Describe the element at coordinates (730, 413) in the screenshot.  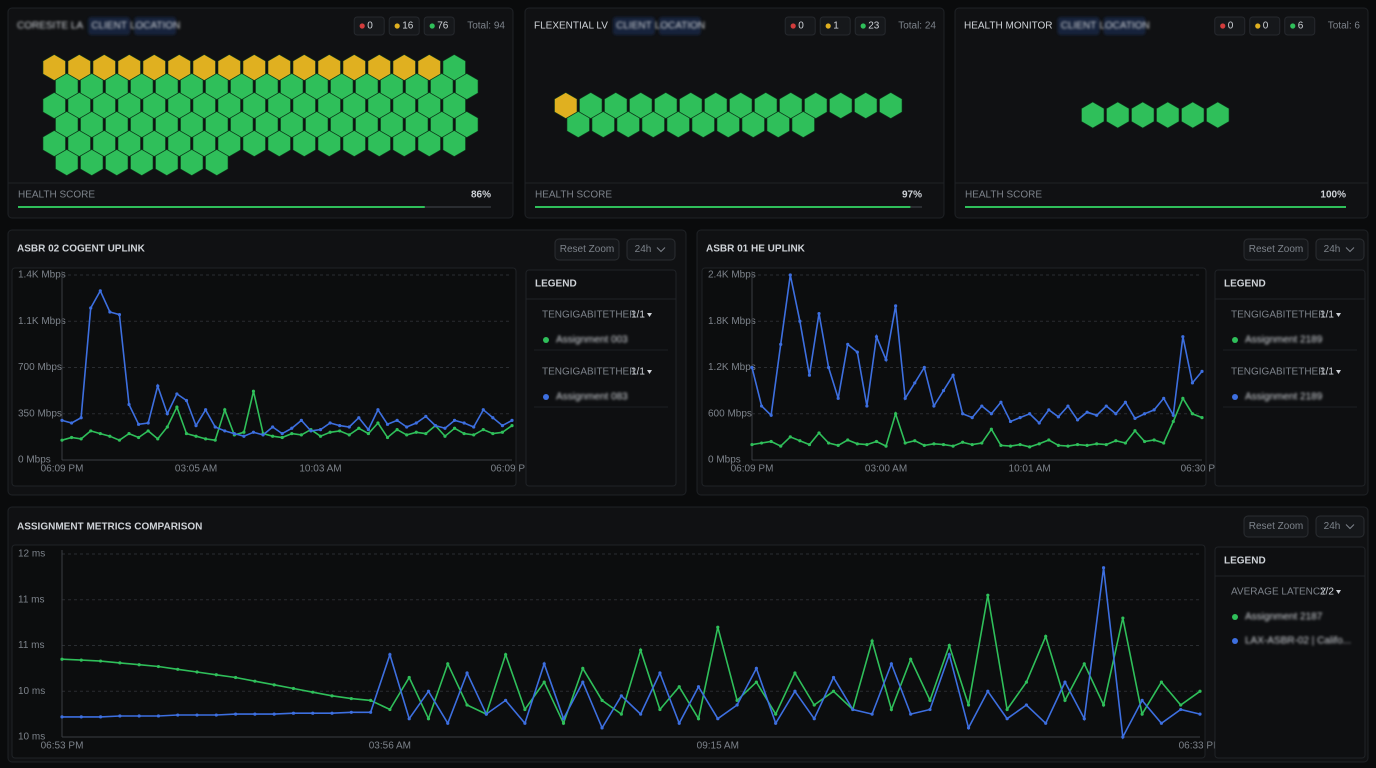
I see `y-tick-label: 600 Mbps` at that location.